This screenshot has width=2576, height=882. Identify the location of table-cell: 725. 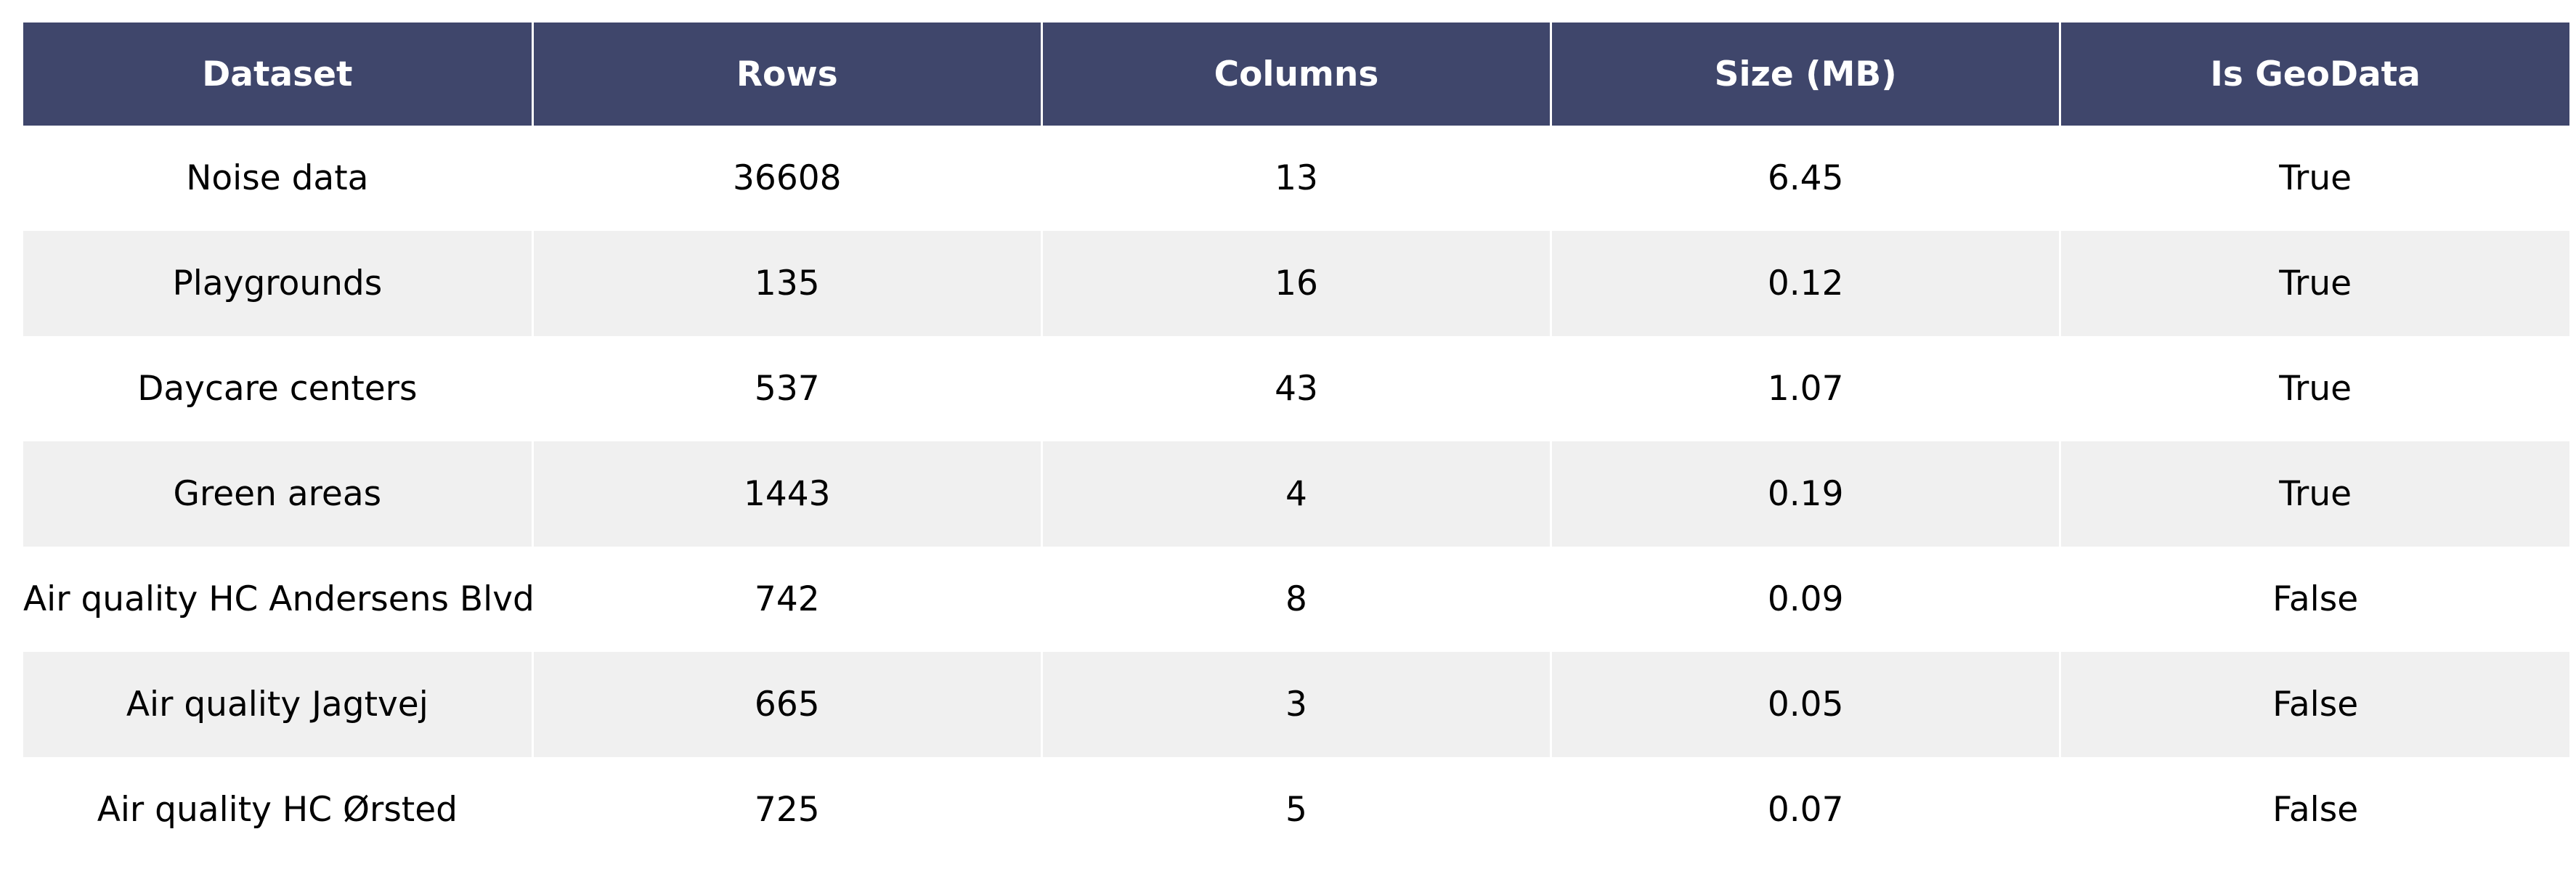
(787, 810).